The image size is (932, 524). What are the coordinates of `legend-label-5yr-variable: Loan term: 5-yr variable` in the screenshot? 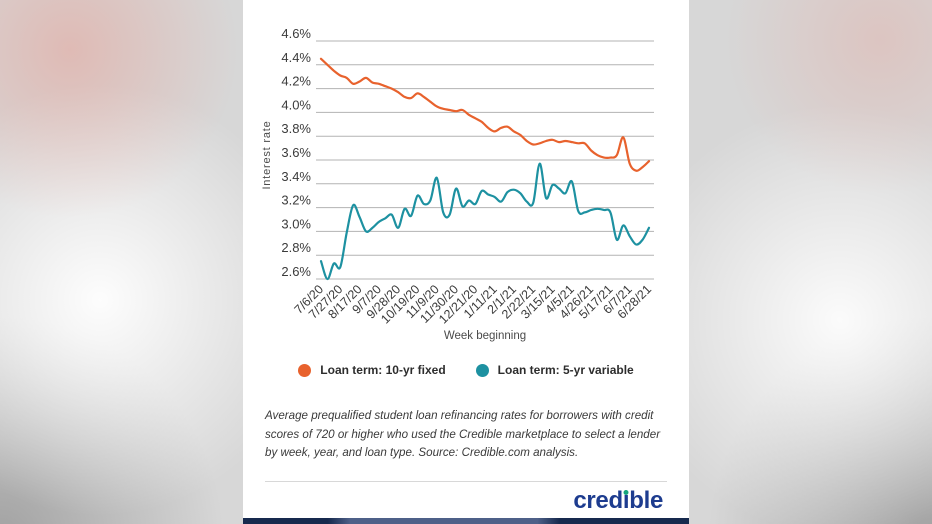 It's located at (565, 370).